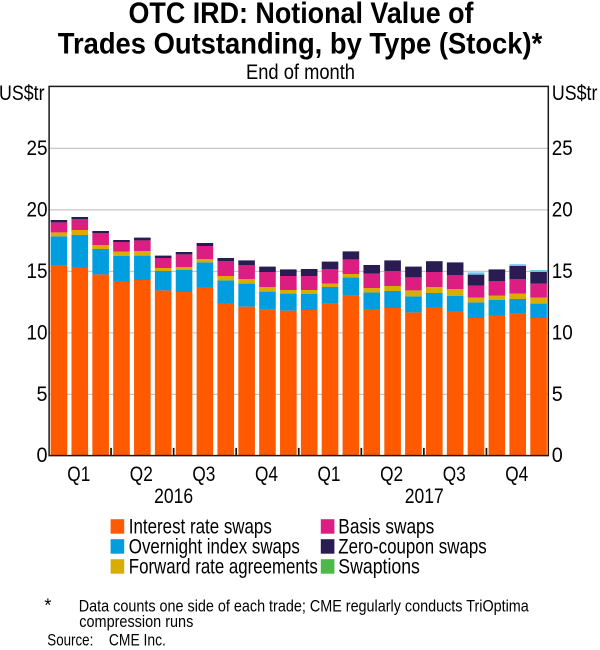 This screenshot has height=650, width=600. What do you see at coordinates (214, 547) in the screenshot?
I see `svg-text: Overnight index swaps` at bounding box center [214, 547].